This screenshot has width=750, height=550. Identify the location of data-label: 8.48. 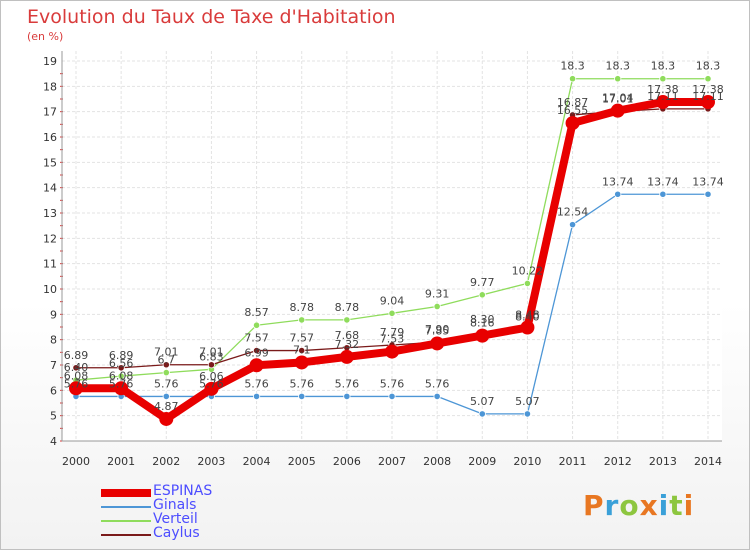
(527, 315).